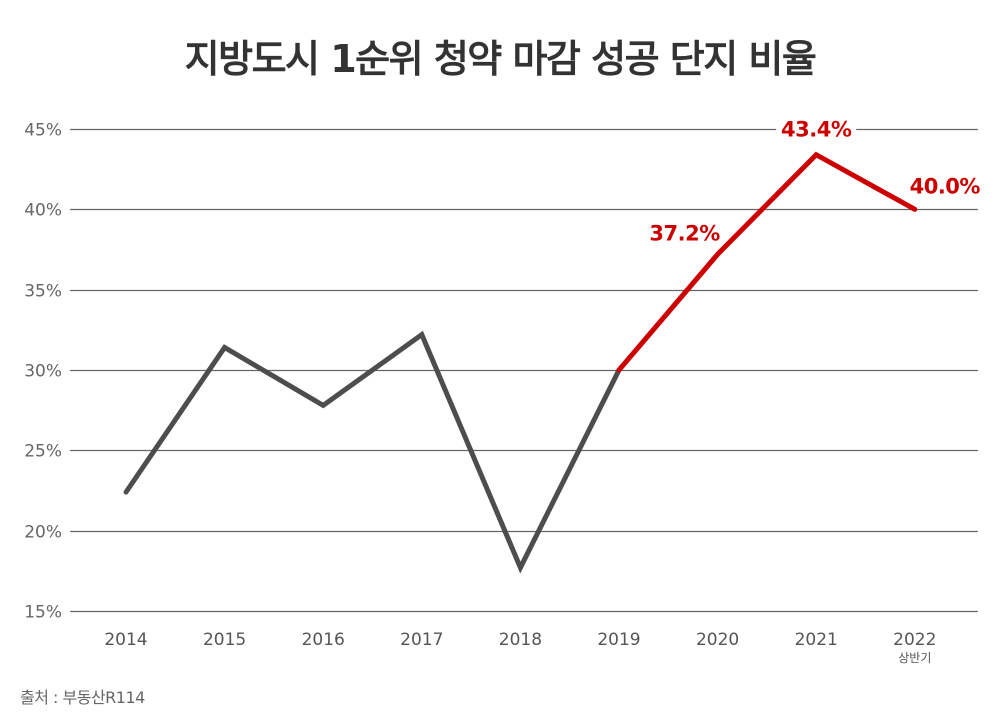  Describe the element at coordinates (43, 131) in the screenshot. I see `y-tick-label: 45%` at that location.